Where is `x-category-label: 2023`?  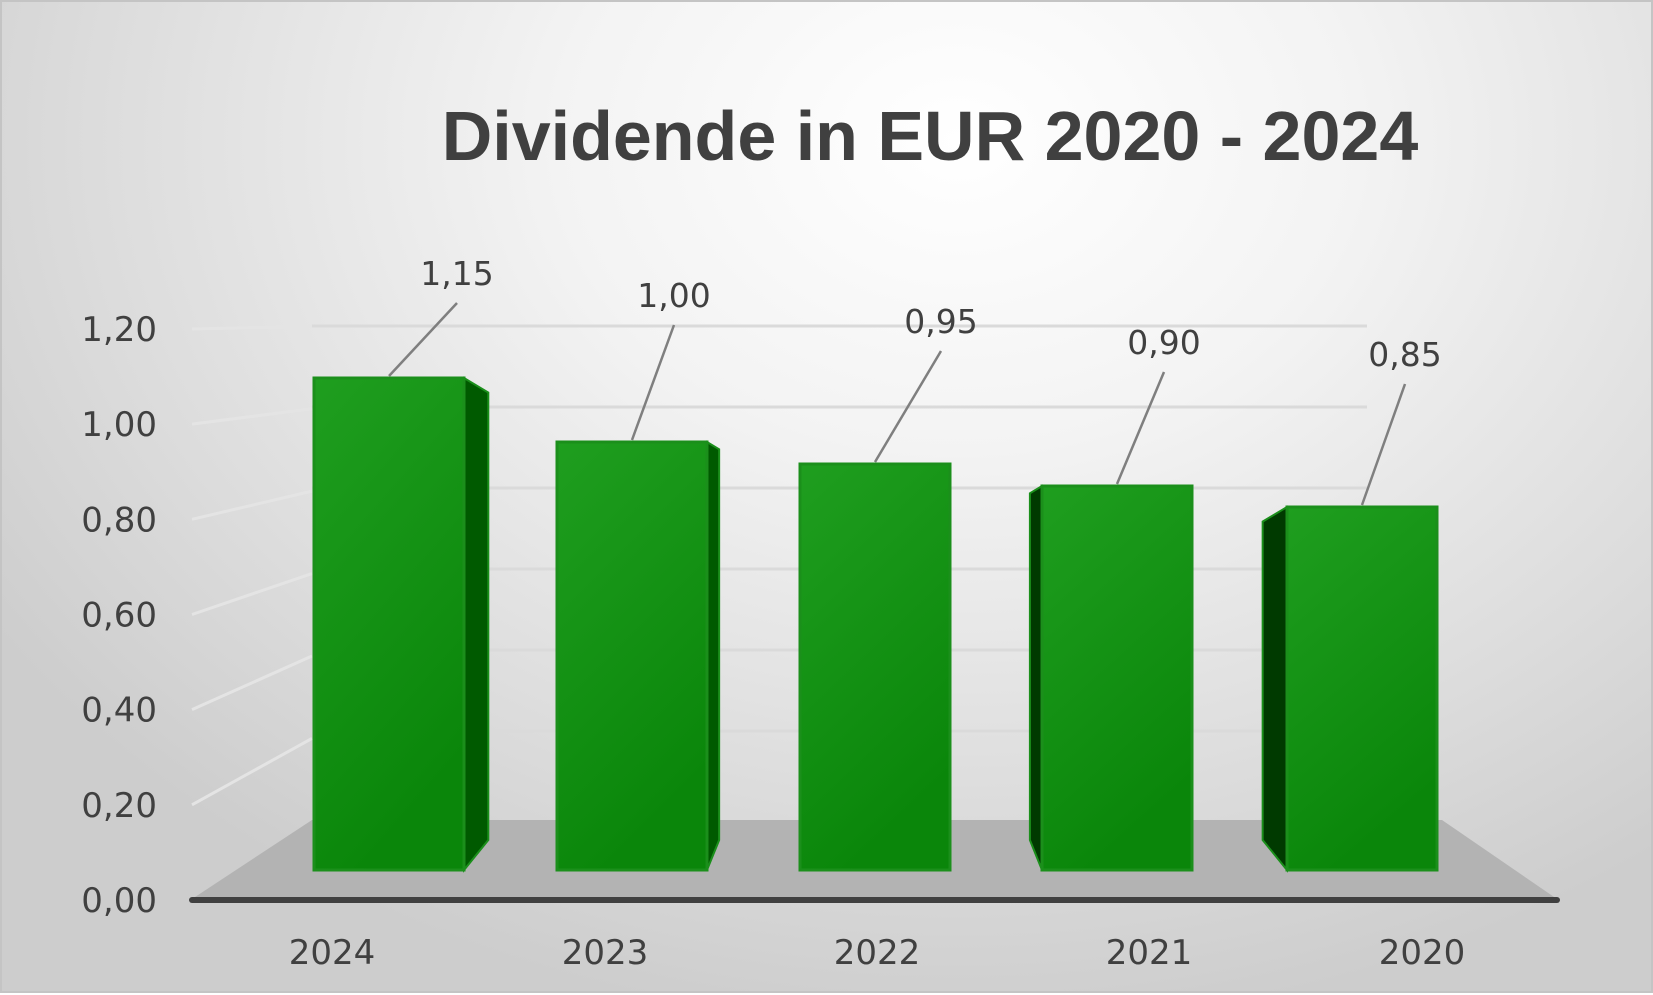
x-category-label: 2023 is located at coordinates (605, 953).